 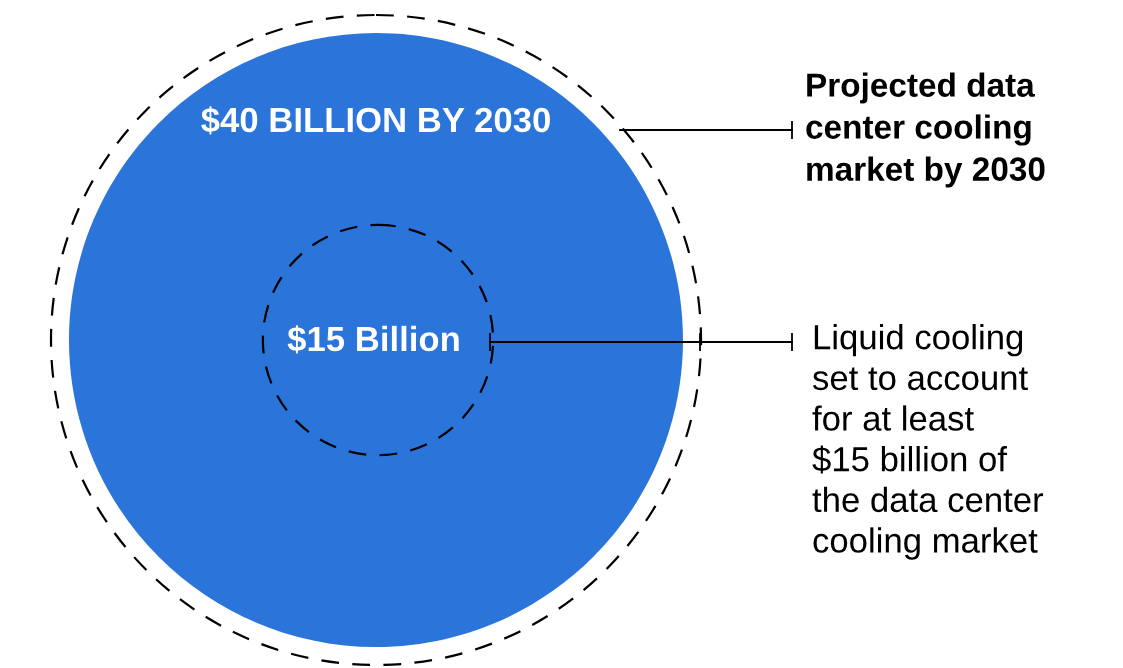 What do you see at coordinates (925, 130) in the screenshot?
I see `text: Projected data center cooling market by 2030` at bounding box center [925, 130].